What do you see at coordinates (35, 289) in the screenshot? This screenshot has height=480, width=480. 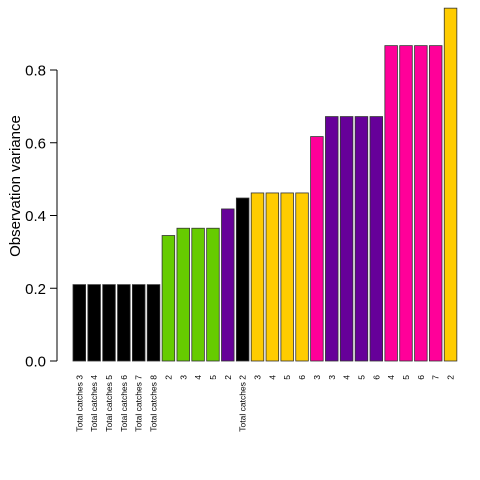 I see `y-tick-label: 0.2` at bounding box center [35, 289].